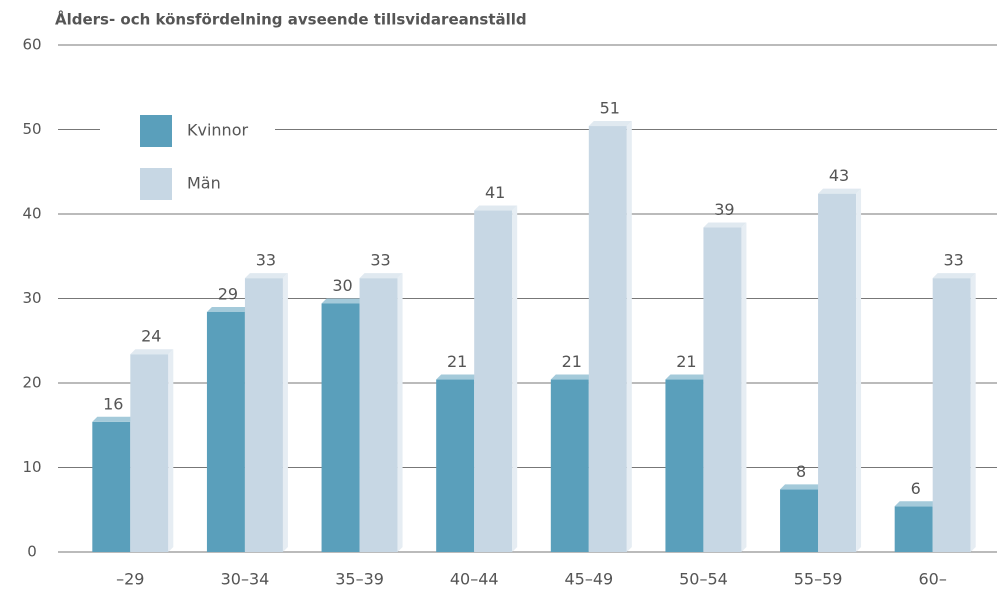 The height and width of the screenshot is (595, 999). I want to click on data-label: 43, so click(839, 175).